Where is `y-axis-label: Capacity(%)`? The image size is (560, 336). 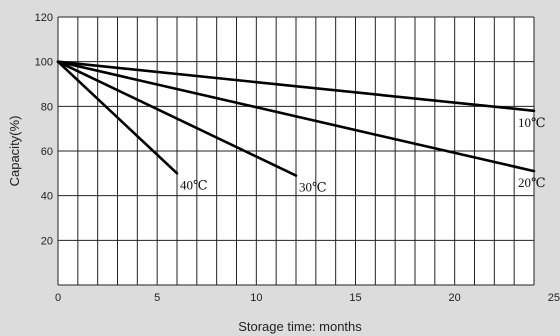 y-axis-label: Capacity(%) is located at coordinates (14, 151).